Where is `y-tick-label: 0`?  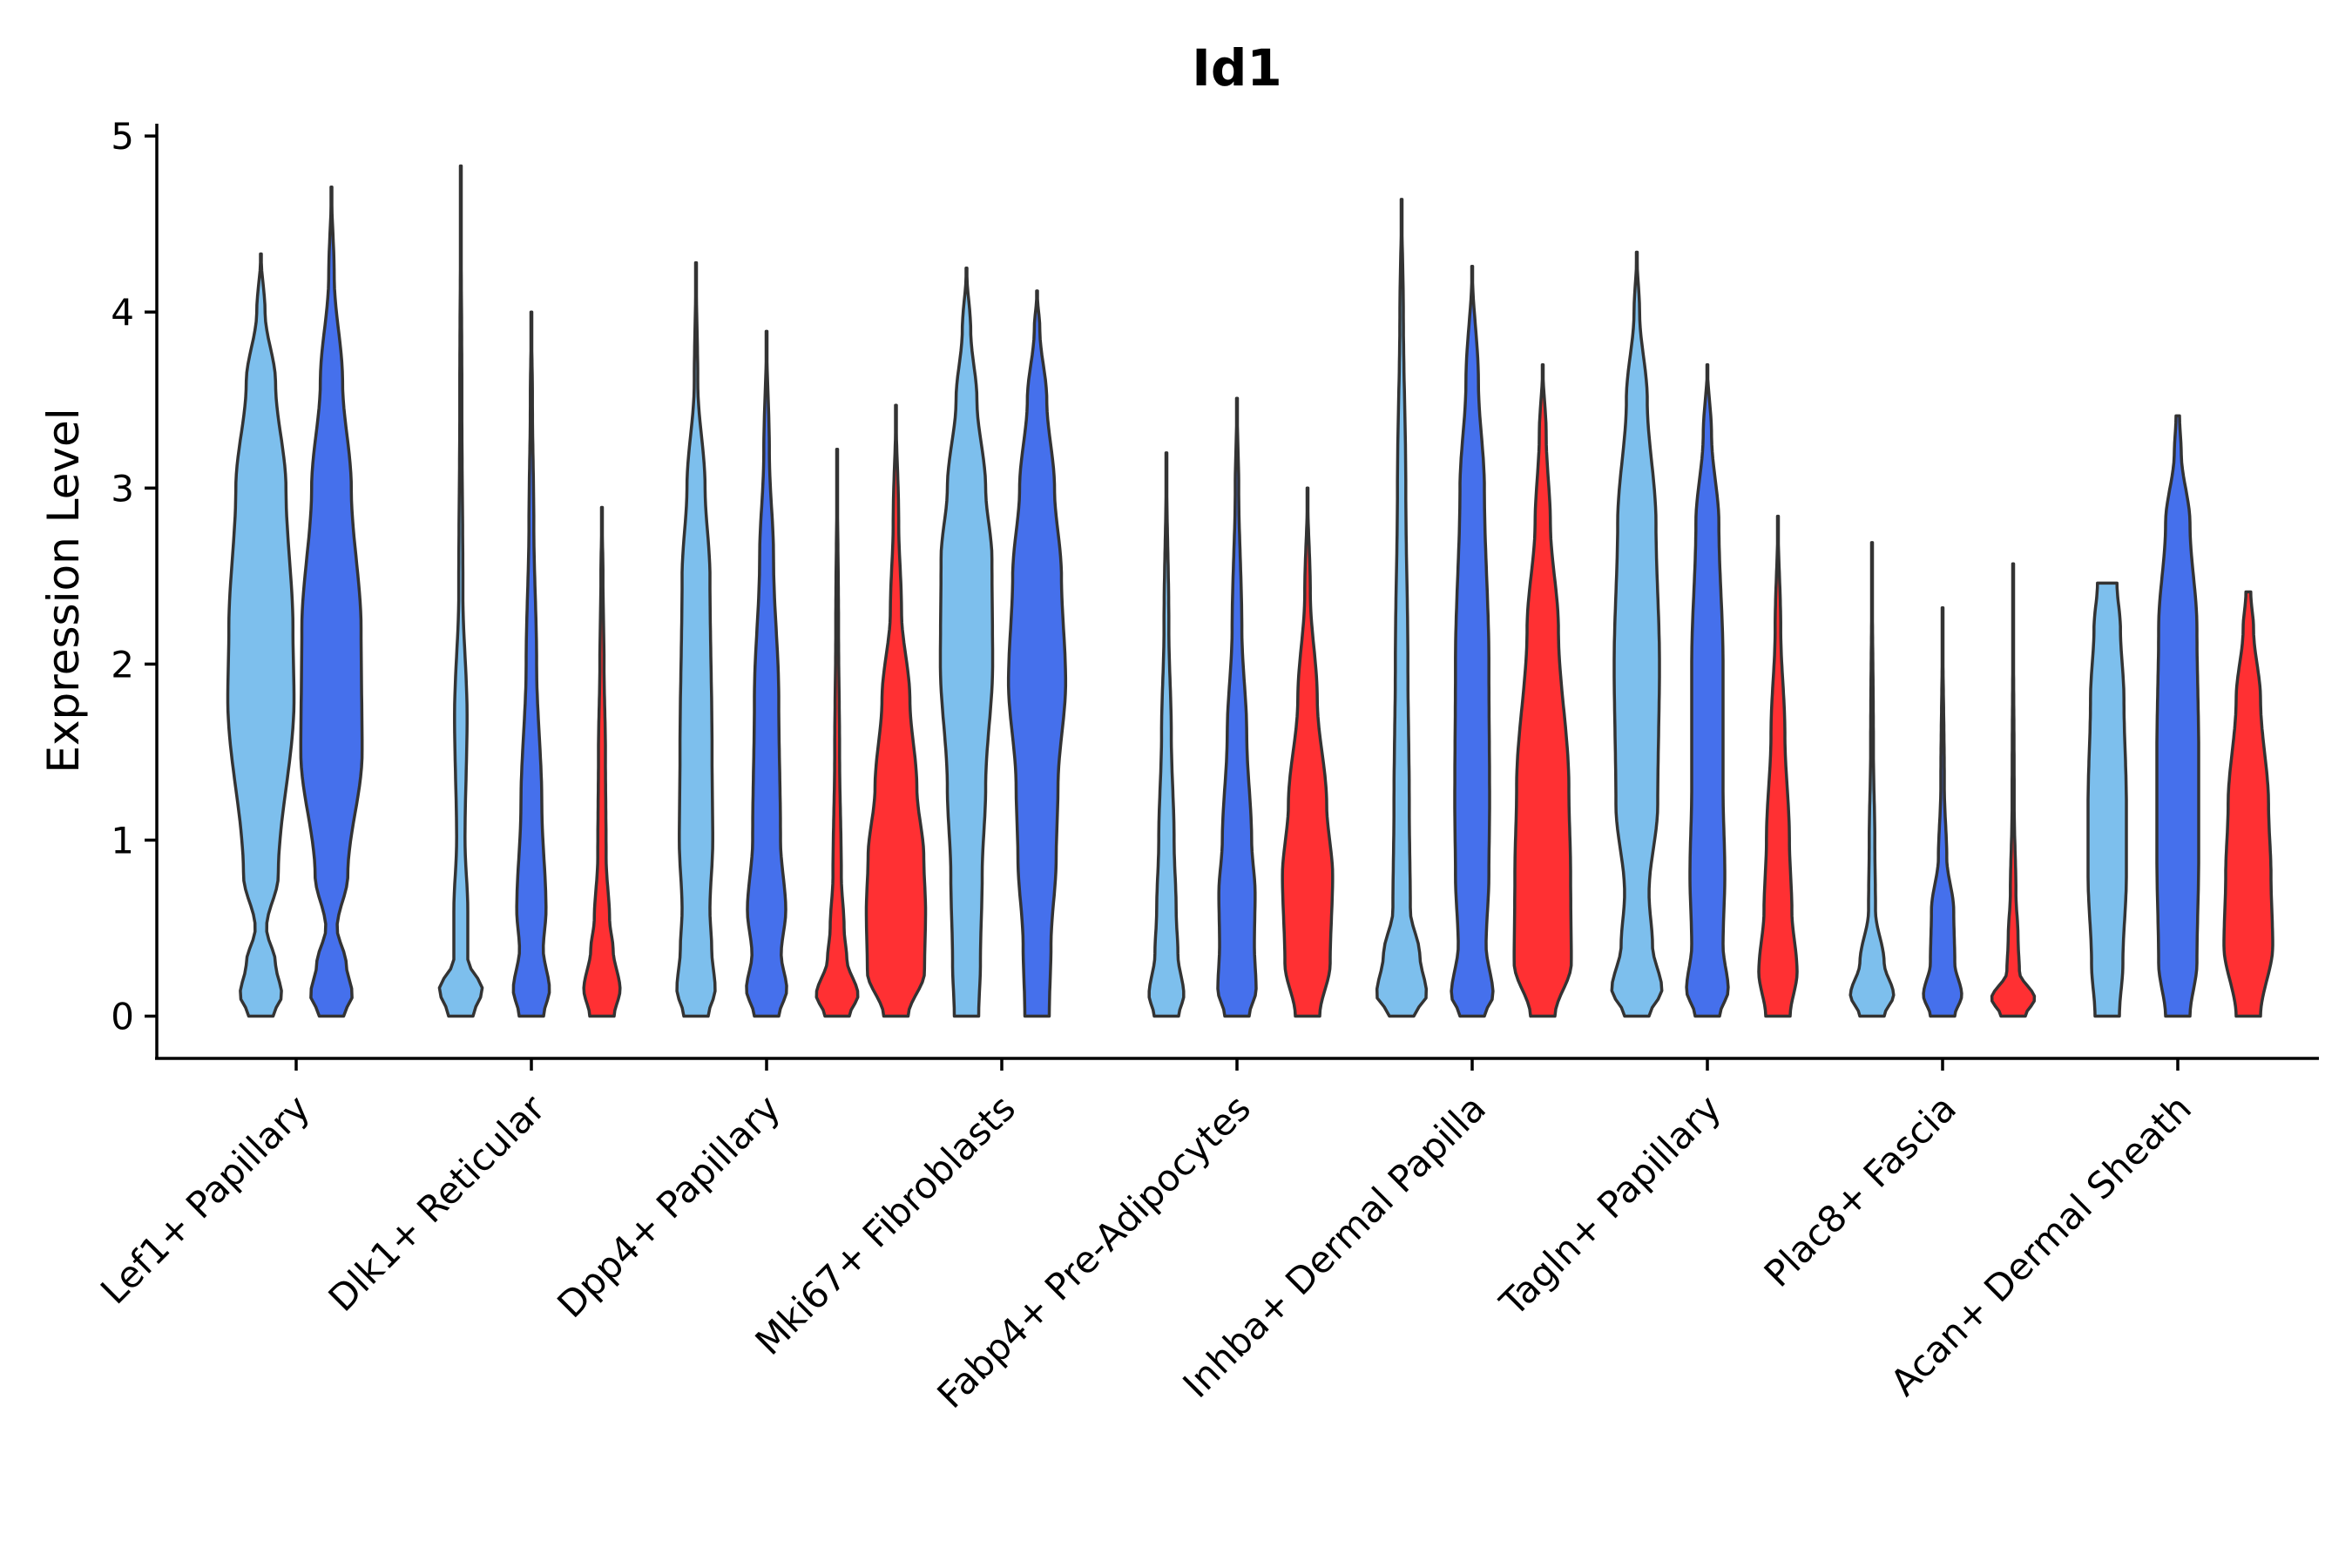 y-tick-label: 0 is located at coordinates (122, 1017).